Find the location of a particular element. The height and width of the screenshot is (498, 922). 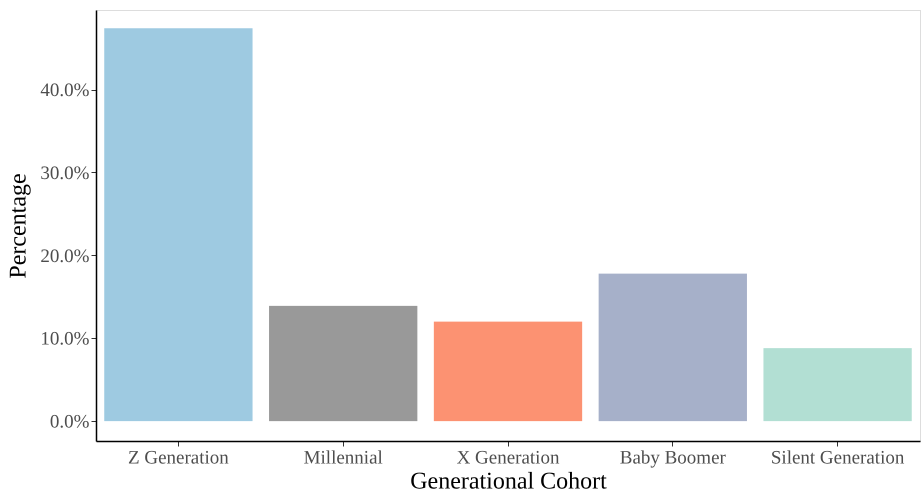

y-tick-label: 40.0% is located at coordinates (65, 91).